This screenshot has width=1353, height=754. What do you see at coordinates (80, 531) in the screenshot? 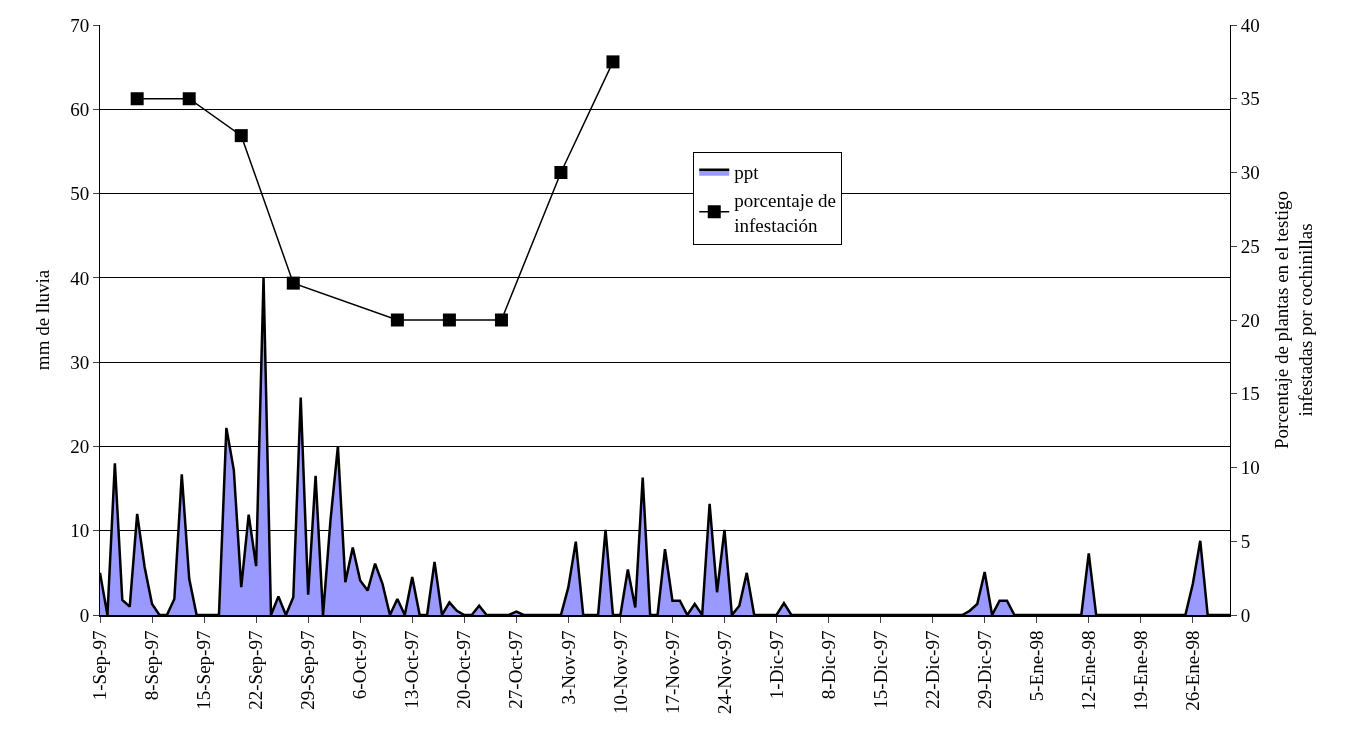
I see `y-tick-label: 10` at bounding box center [80, 531].